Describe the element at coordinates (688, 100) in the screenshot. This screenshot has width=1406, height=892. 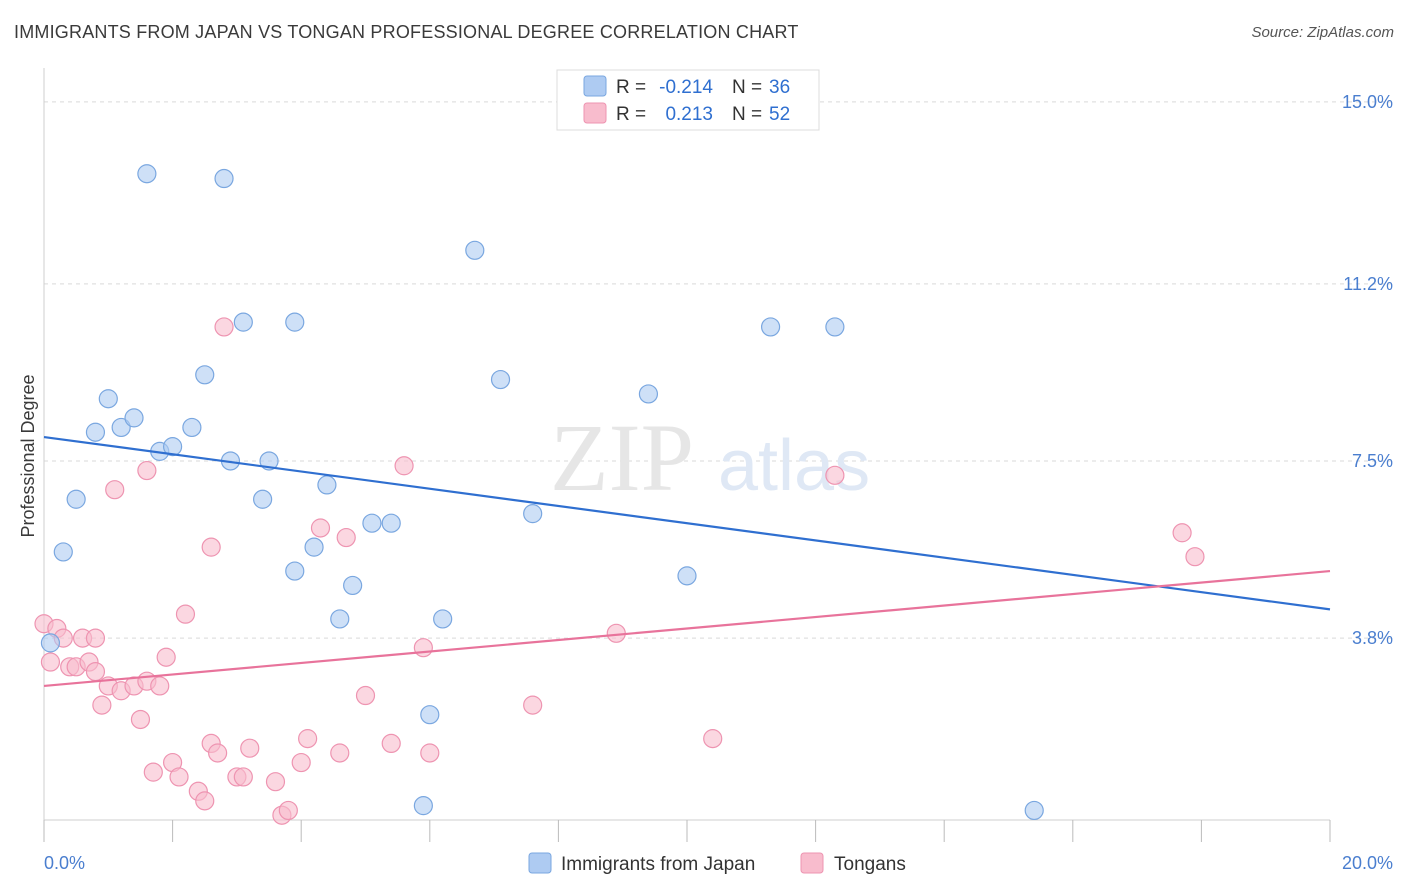
I see `top-legend: R = -0.214 N = 36 R = 0.213 N = 52` at that location.